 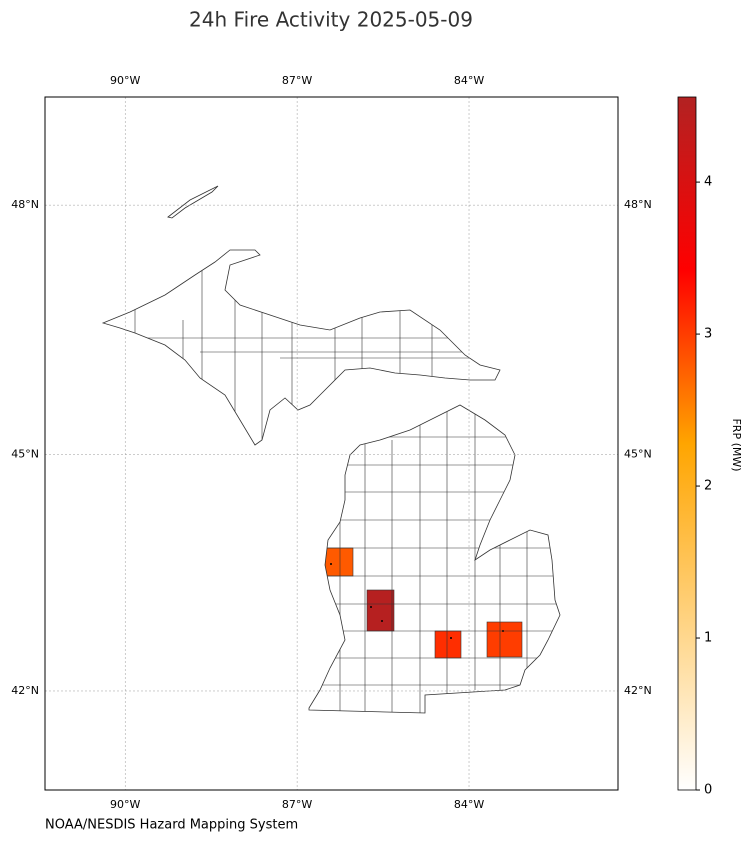 I want to click on colorbar-tick-label: 3, so click(x=708, y=334).